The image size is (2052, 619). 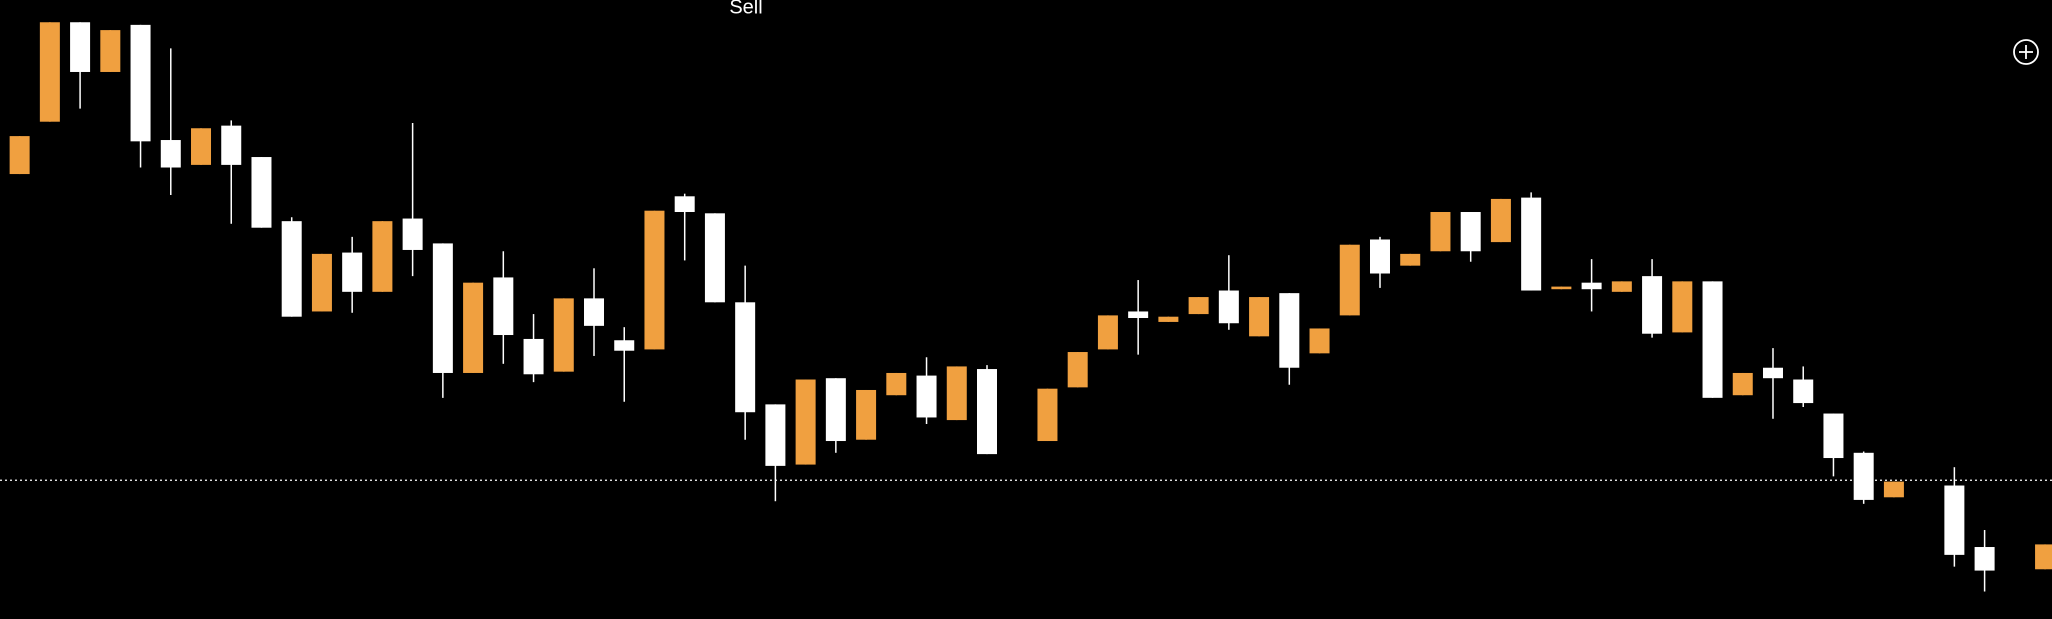 I want to click on add-button, so click(x=2026, y=52).